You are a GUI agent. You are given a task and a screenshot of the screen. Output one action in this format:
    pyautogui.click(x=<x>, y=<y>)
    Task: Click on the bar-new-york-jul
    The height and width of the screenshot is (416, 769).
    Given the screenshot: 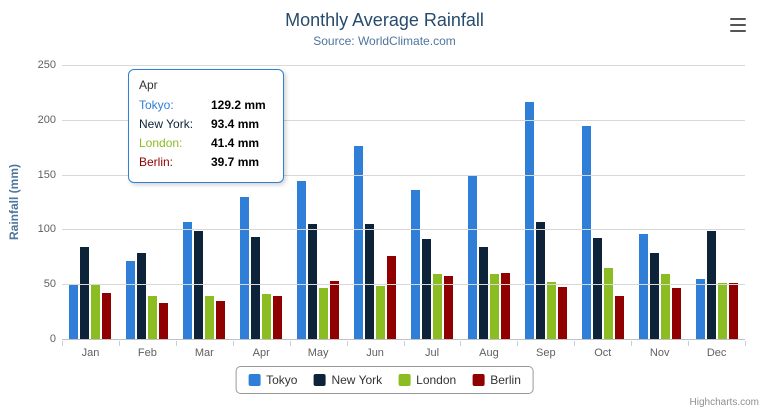 What is the action you would take?
    pyautogui.click(x=426, y=289)
    